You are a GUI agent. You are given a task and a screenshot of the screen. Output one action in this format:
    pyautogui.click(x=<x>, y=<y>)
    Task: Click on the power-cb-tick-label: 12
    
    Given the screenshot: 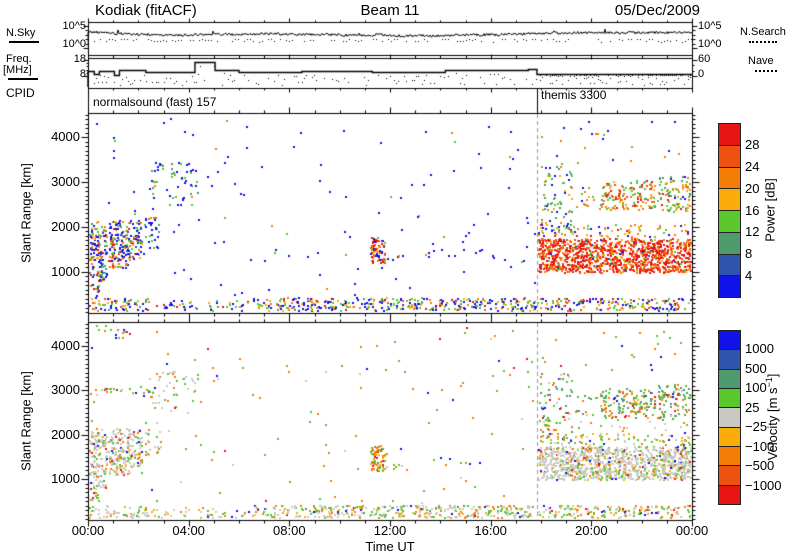 What is the action you would take?
    pyautogui.click(x=752, y=232)
    